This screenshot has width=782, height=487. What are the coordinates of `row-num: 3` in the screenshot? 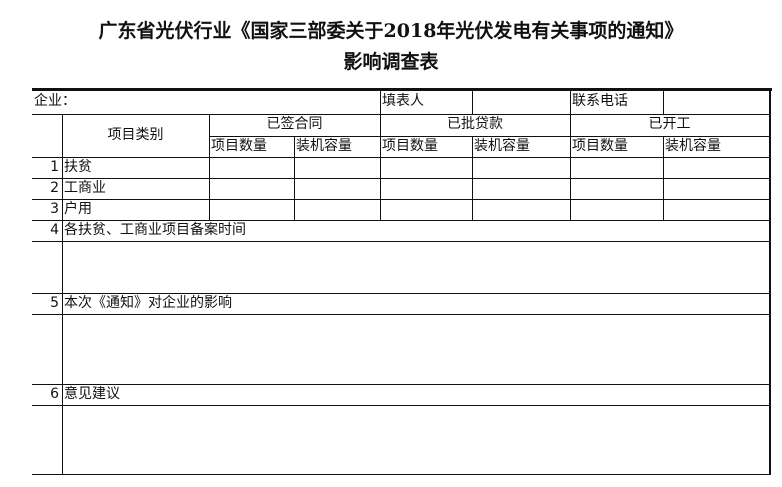 It's located at (47, 210).